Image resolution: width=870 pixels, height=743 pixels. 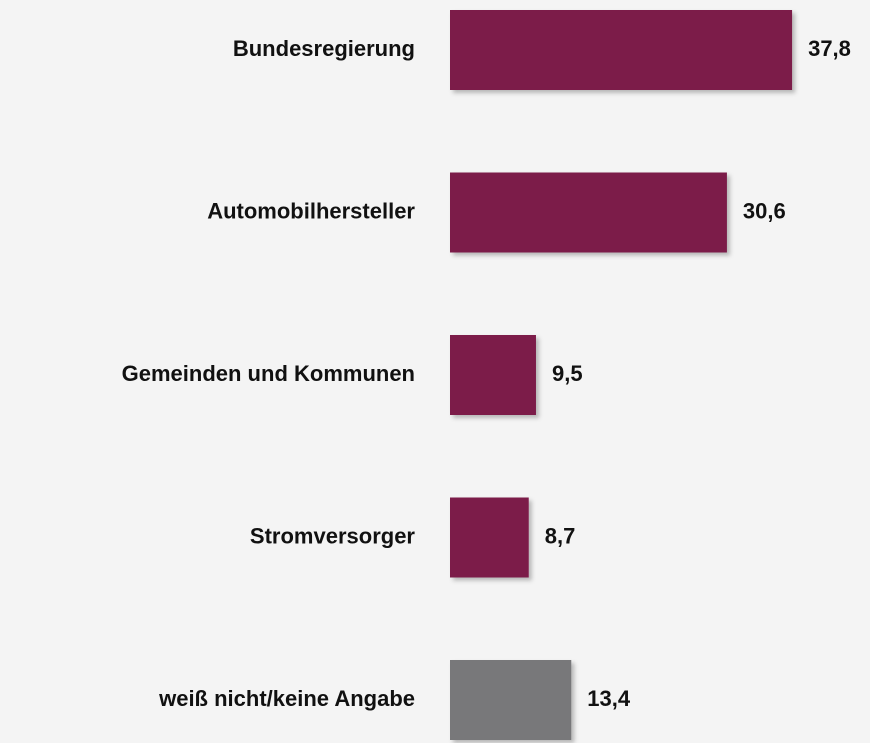 What do you see at coordinates (268, 373) in the screenshot?
I see `category-label: Gemeinden und Kommunen` at bounding box center [268, 373].